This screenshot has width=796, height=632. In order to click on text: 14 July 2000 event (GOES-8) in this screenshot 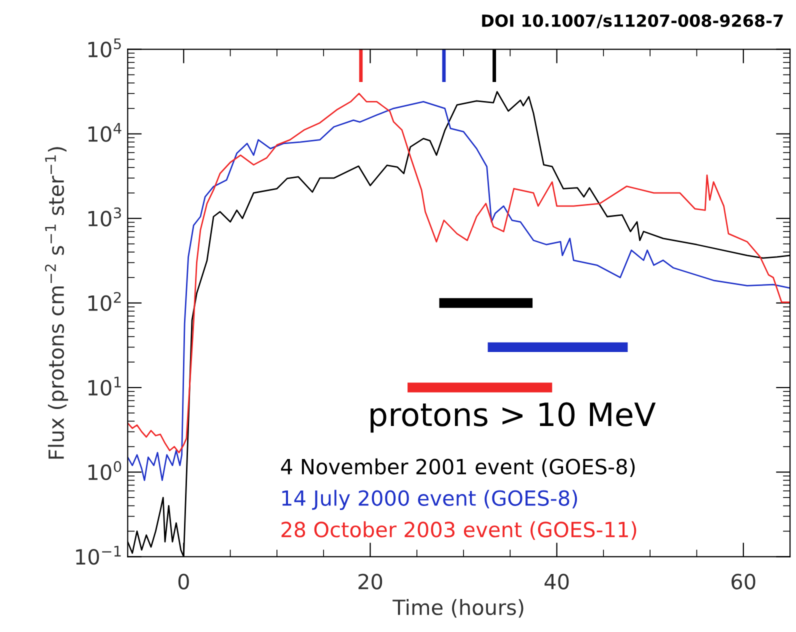, I will do `click(430, 500)`.